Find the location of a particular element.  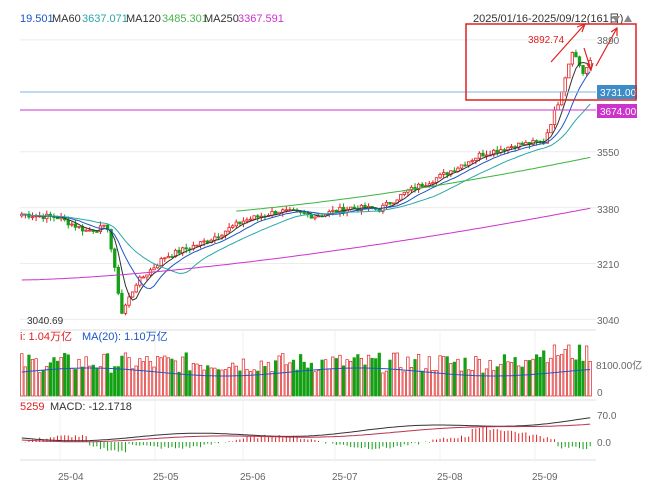

y-tick: 3380 is located at coordinates (608, 210).